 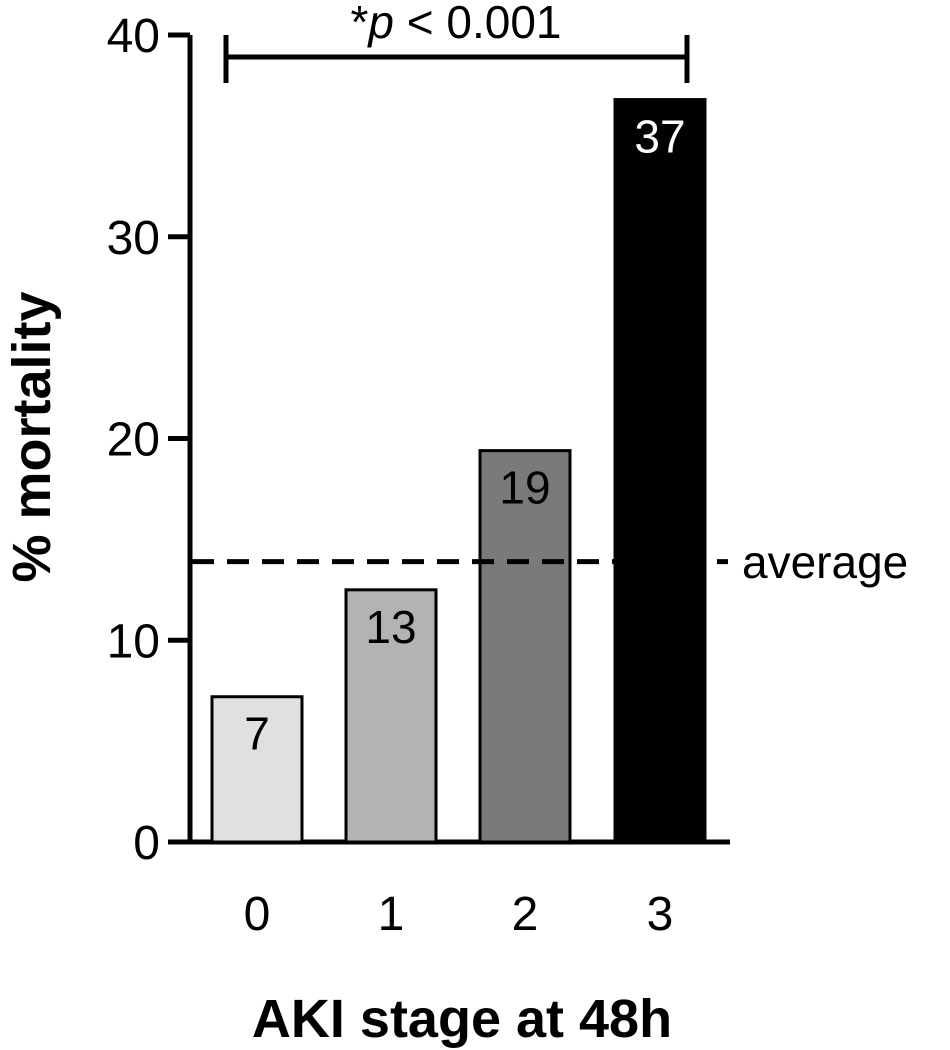 I want to click on significance-comparison: < 0.001, so click(x=478, y=24).